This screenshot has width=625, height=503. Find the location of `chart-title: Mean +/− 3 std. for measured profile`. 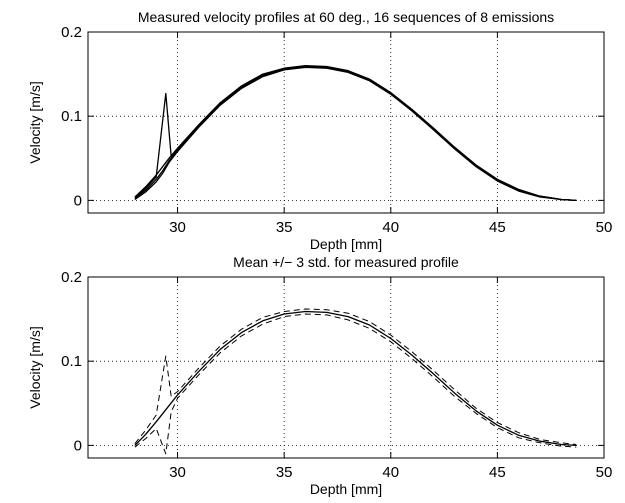

chart-title: Mean +/− 3 std. for measured profile is located at coordinates (346, 262).